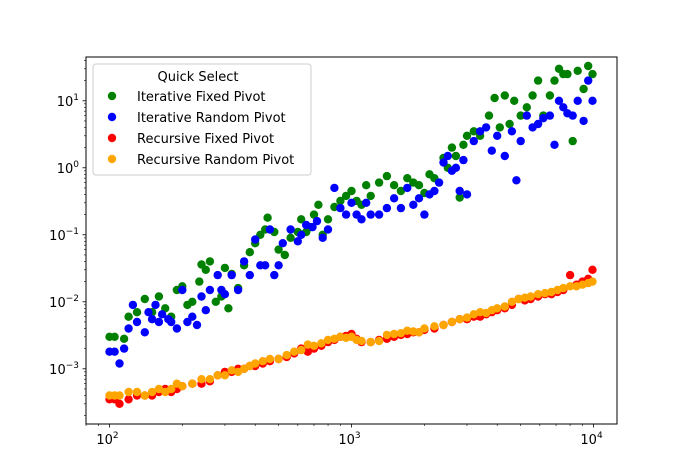  I want to click on x-axis: 102 103 104, so click(344, 436).